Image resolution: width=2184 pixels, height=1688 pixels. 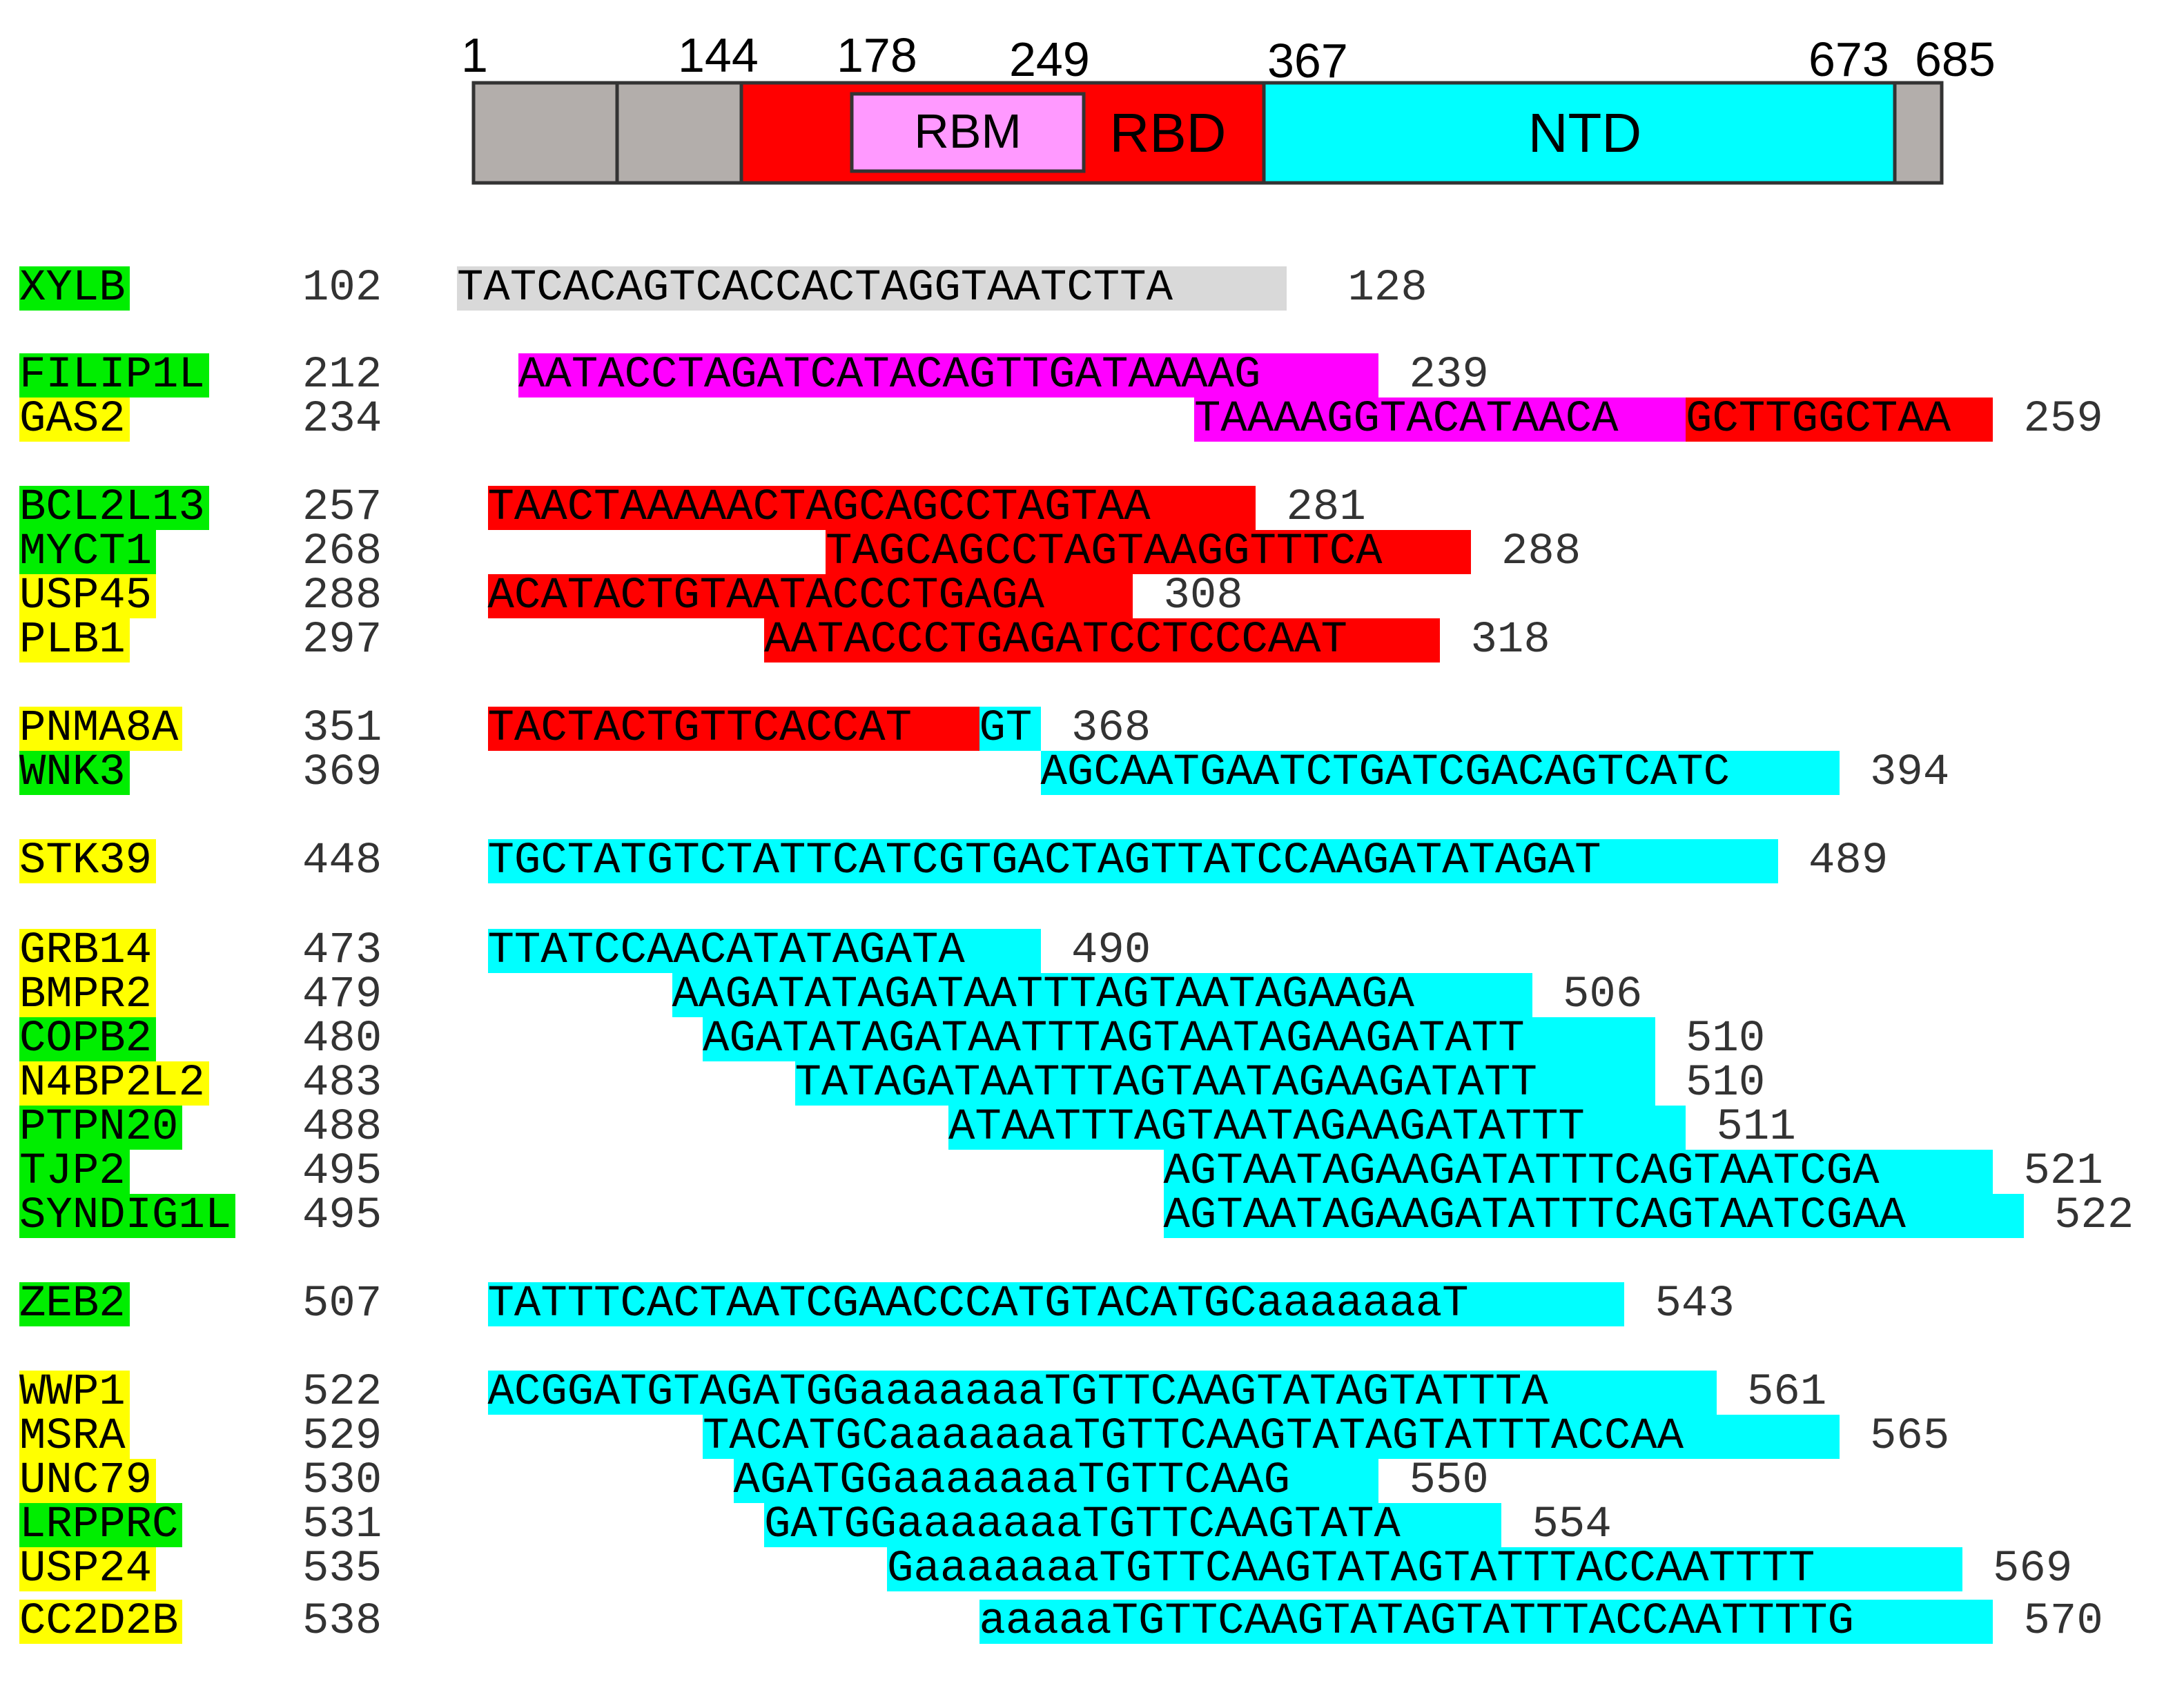 I want to click on sequence-segment: GATGGaaaaaaaTGTTCAAGTATA, so click(x=1132, y=1525).